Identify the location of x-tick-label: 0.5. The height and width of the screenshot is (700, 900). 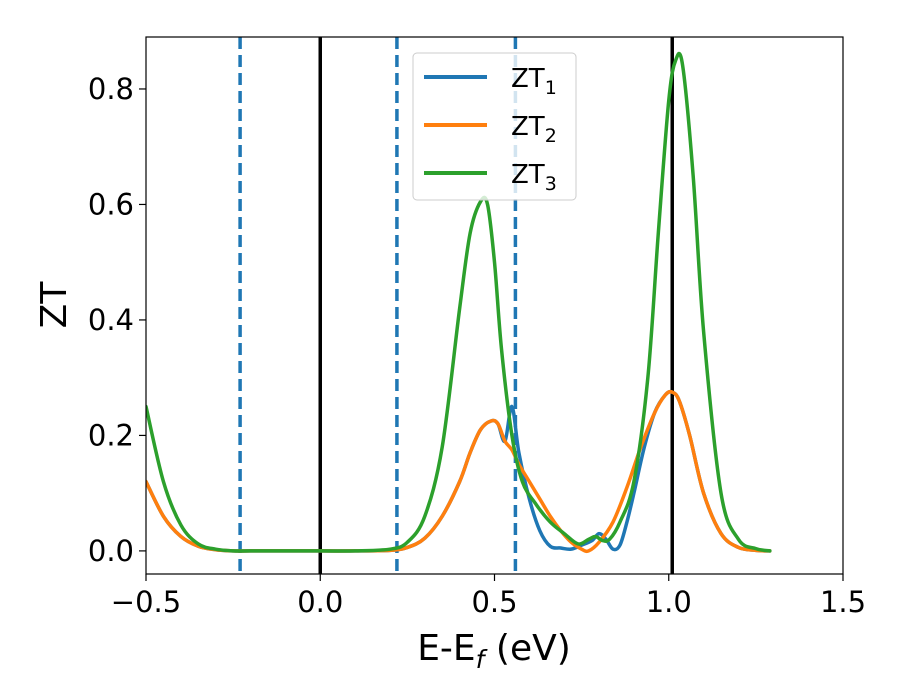
(494, 602).